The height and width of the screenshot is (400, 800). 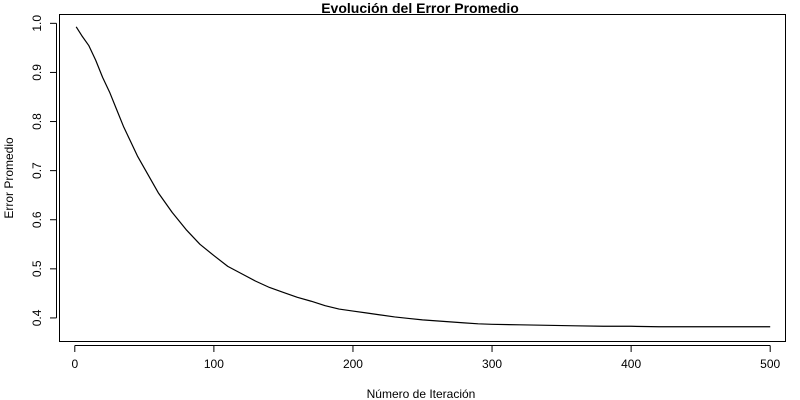 I want to click on y-tick-label: 0.8, so click(x=37, y=121).